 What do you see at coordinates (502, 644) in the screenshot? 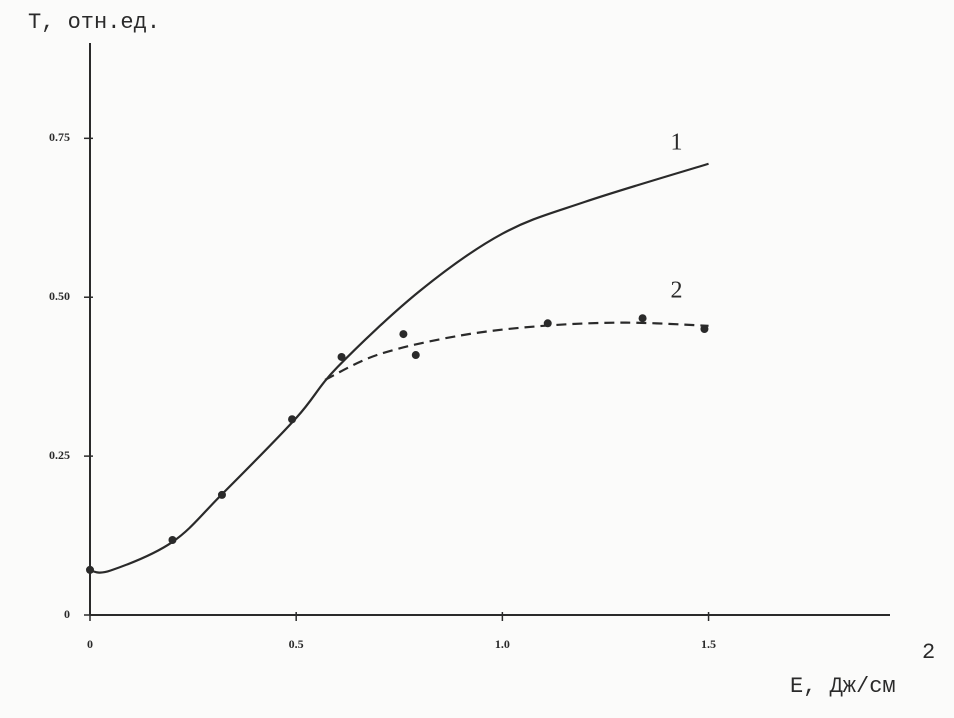
I see `x-tick-label: 1.0` at bounding box center [502, 644].